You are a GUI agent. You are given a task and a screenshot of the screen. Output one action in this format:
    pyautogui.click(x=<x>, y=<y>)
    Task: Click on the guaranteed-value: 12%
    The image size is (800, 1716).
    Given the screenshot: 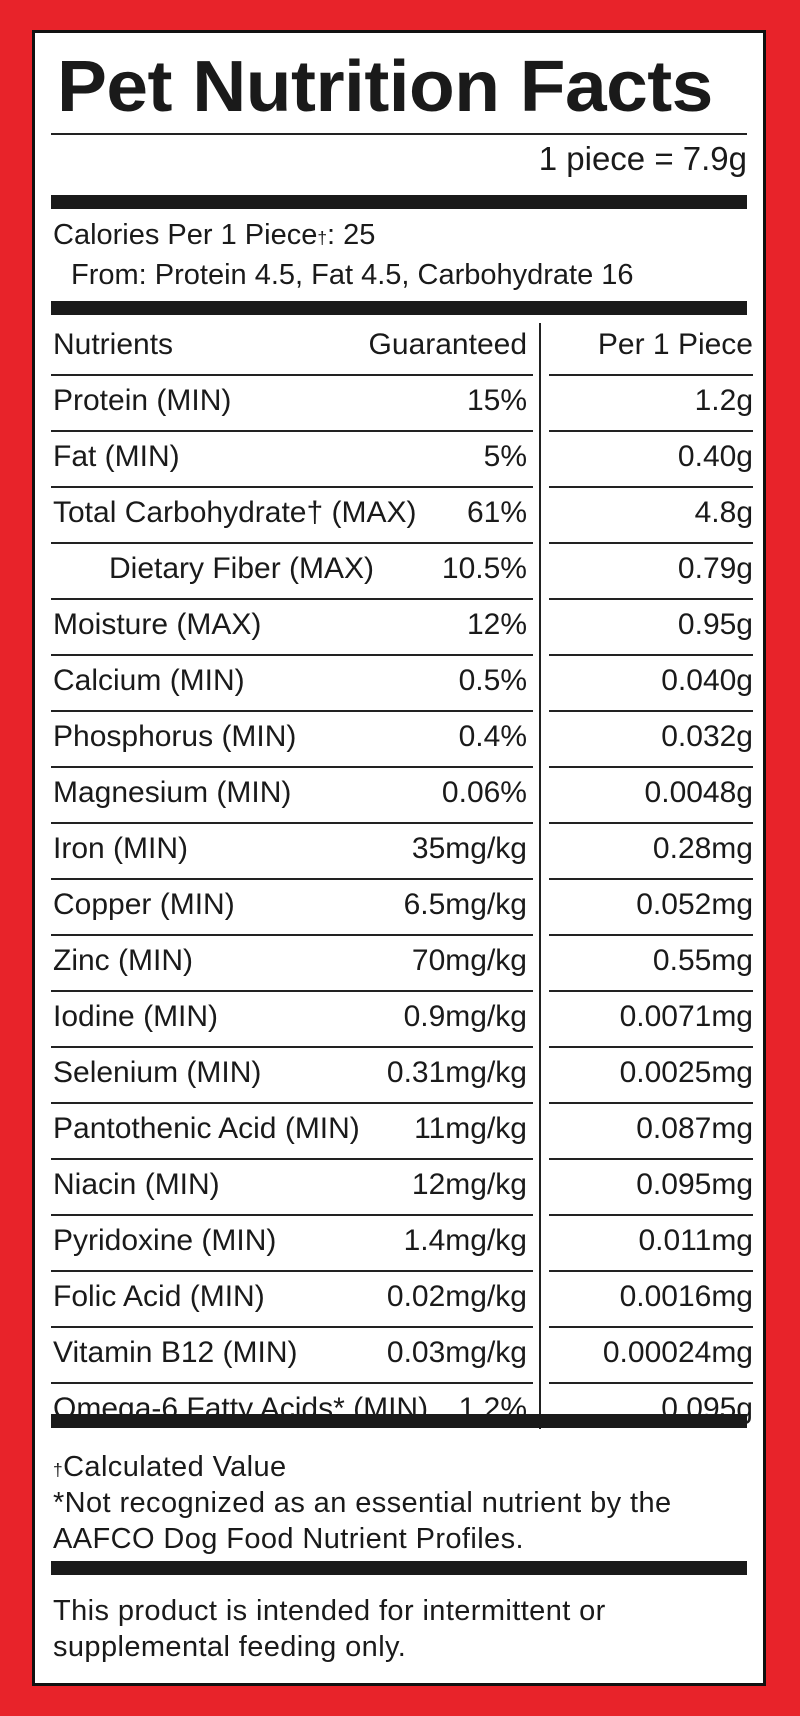 What is the action you would take?
    pyautogui.click(x=496, y=624)
    